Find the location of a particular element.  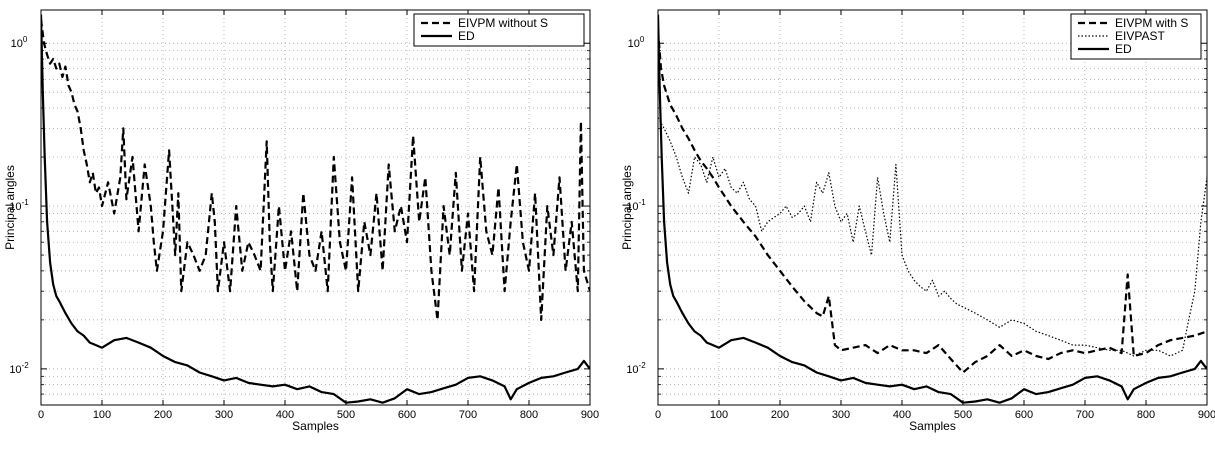

legend: EIVPM without SED is located at coordinates (499, 30).